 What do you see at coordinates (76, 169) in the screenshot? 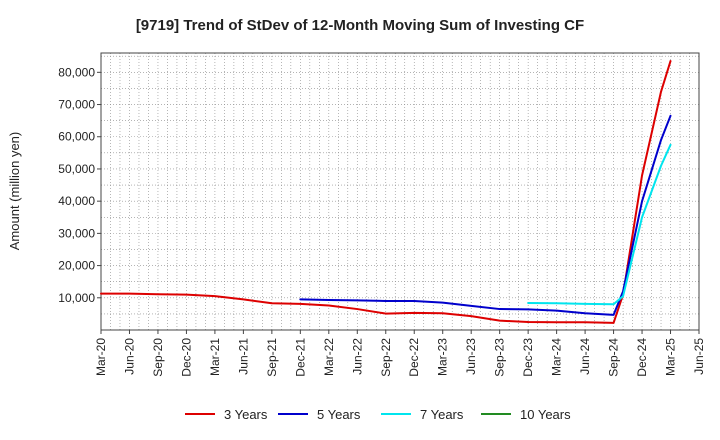
I see `y-tick-label: 50,000` at bounding box center [76, 169].